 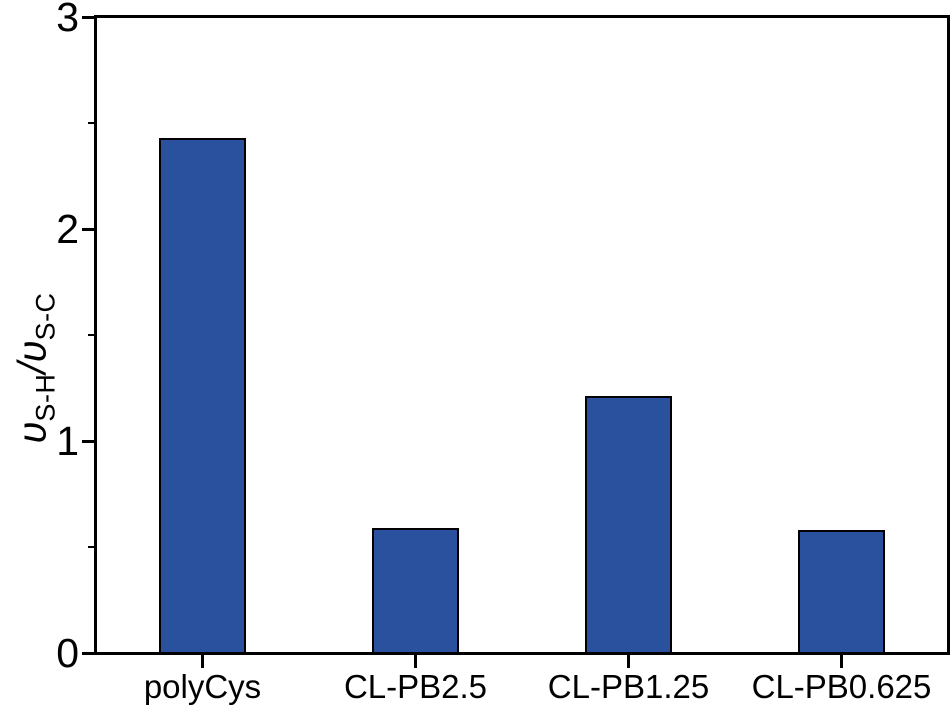 I want to click on y-axis-title-subscript-1: S-H, so click(x=45, y=397).